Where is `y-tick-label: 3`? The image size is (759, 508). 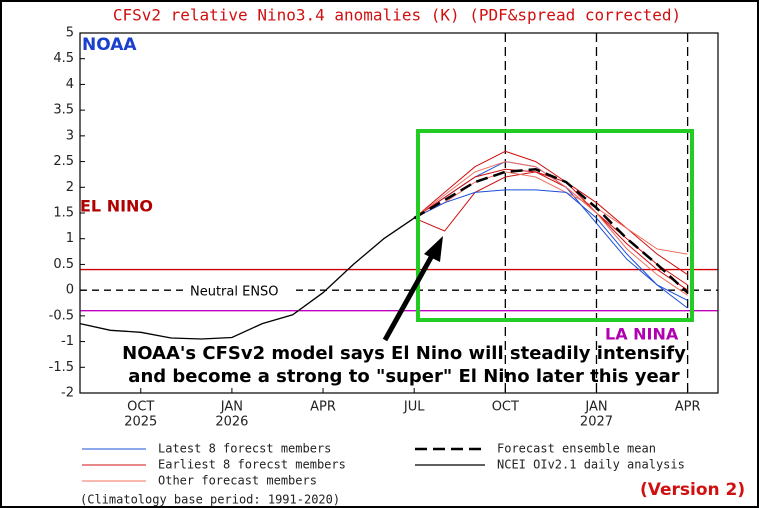 y-tick-label: 3 is located at coordinates (70, 135).